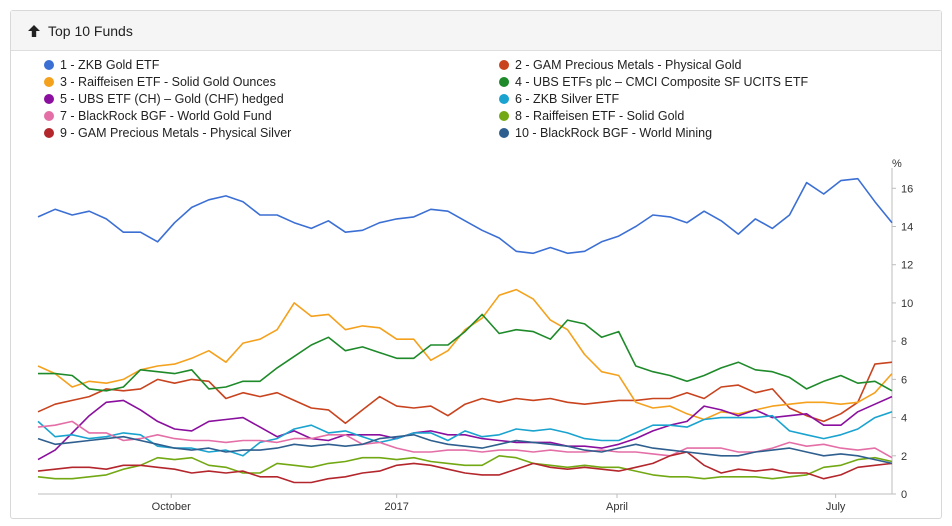 The height and width of the screenshot is (526, 952). Describe the element at coordinates (614, 133) in the screenshot. I see `legend-label: 10 - BlackRock BGF - World Mining` at that location.